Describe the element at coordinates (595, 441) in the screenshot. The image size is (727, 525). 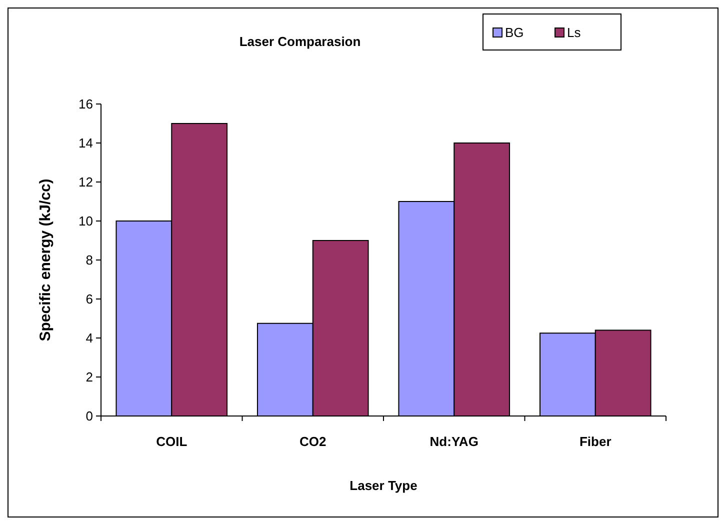
I see `x-tick-label: Fiber` at that location.